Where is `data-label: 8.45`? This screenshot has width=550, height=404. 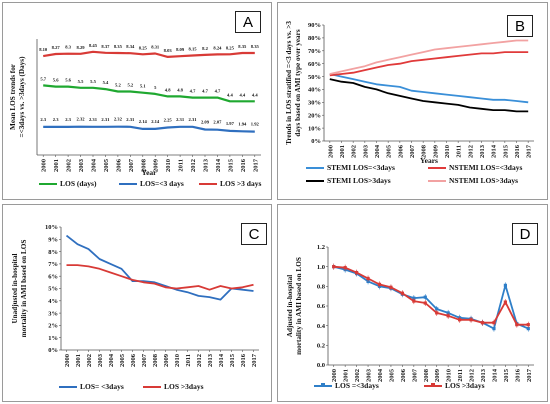
data-label: 8.45 is located at coordinates (93, 45).